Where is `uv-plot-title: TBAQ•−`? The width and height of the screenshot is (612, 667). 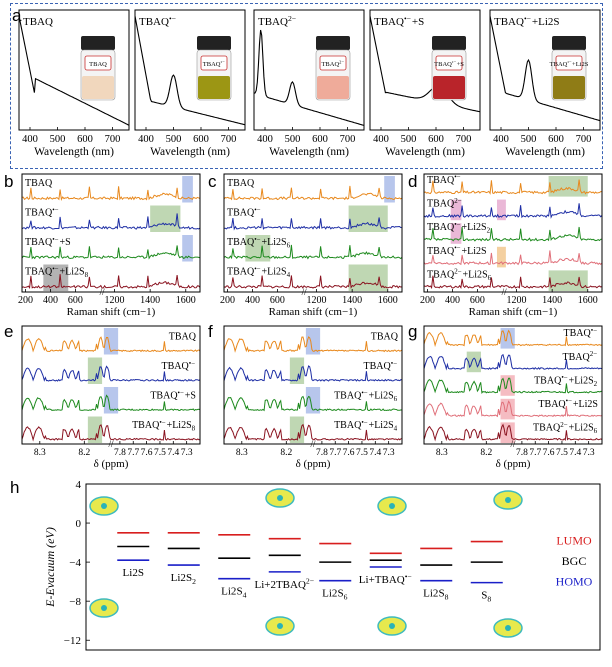
uv-plot-title: TBAQ•− is located at coordinates (158, 21).